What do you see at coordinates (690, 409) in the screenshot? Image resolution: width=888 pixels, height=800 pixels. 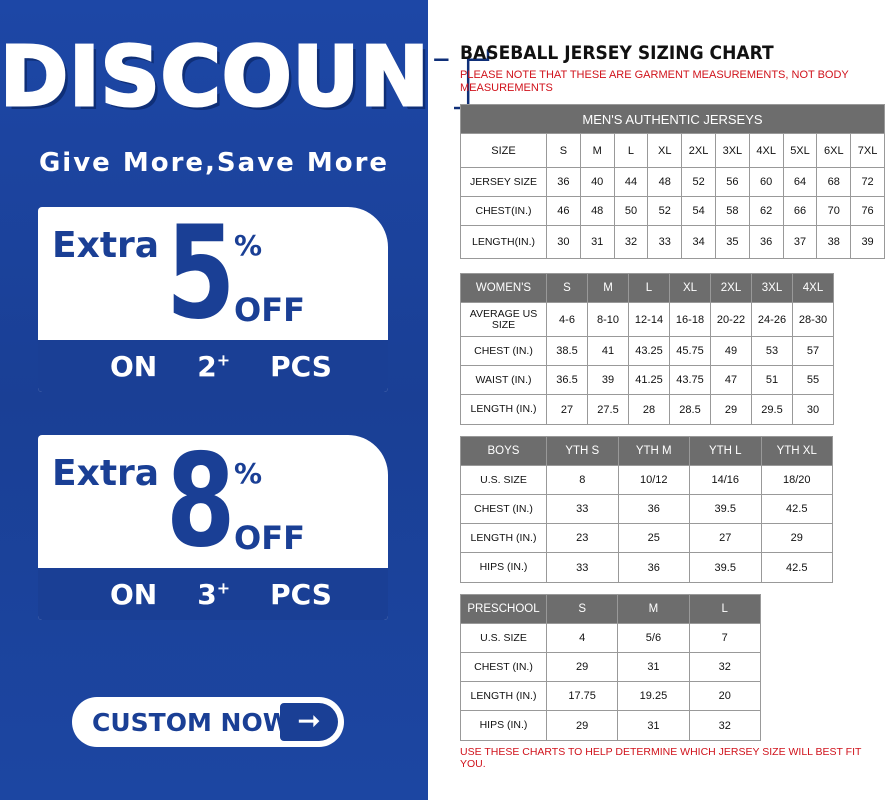 I see `table-cell: 28.5` at bounding box center [690, 409].